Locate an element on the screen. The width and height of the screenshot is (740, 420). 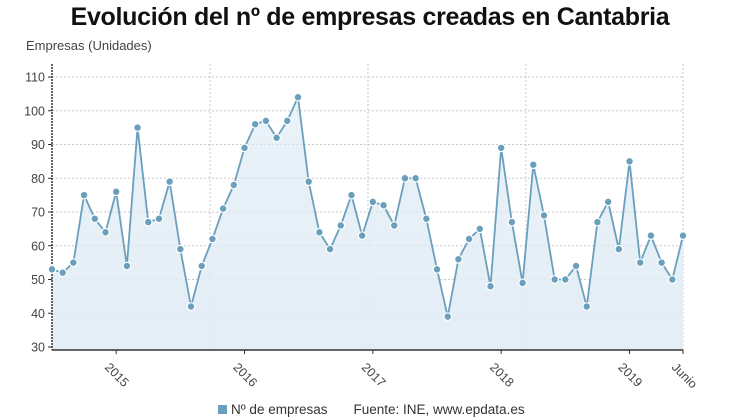
x-tick-label: Junio is located at coordinates (684, 375).